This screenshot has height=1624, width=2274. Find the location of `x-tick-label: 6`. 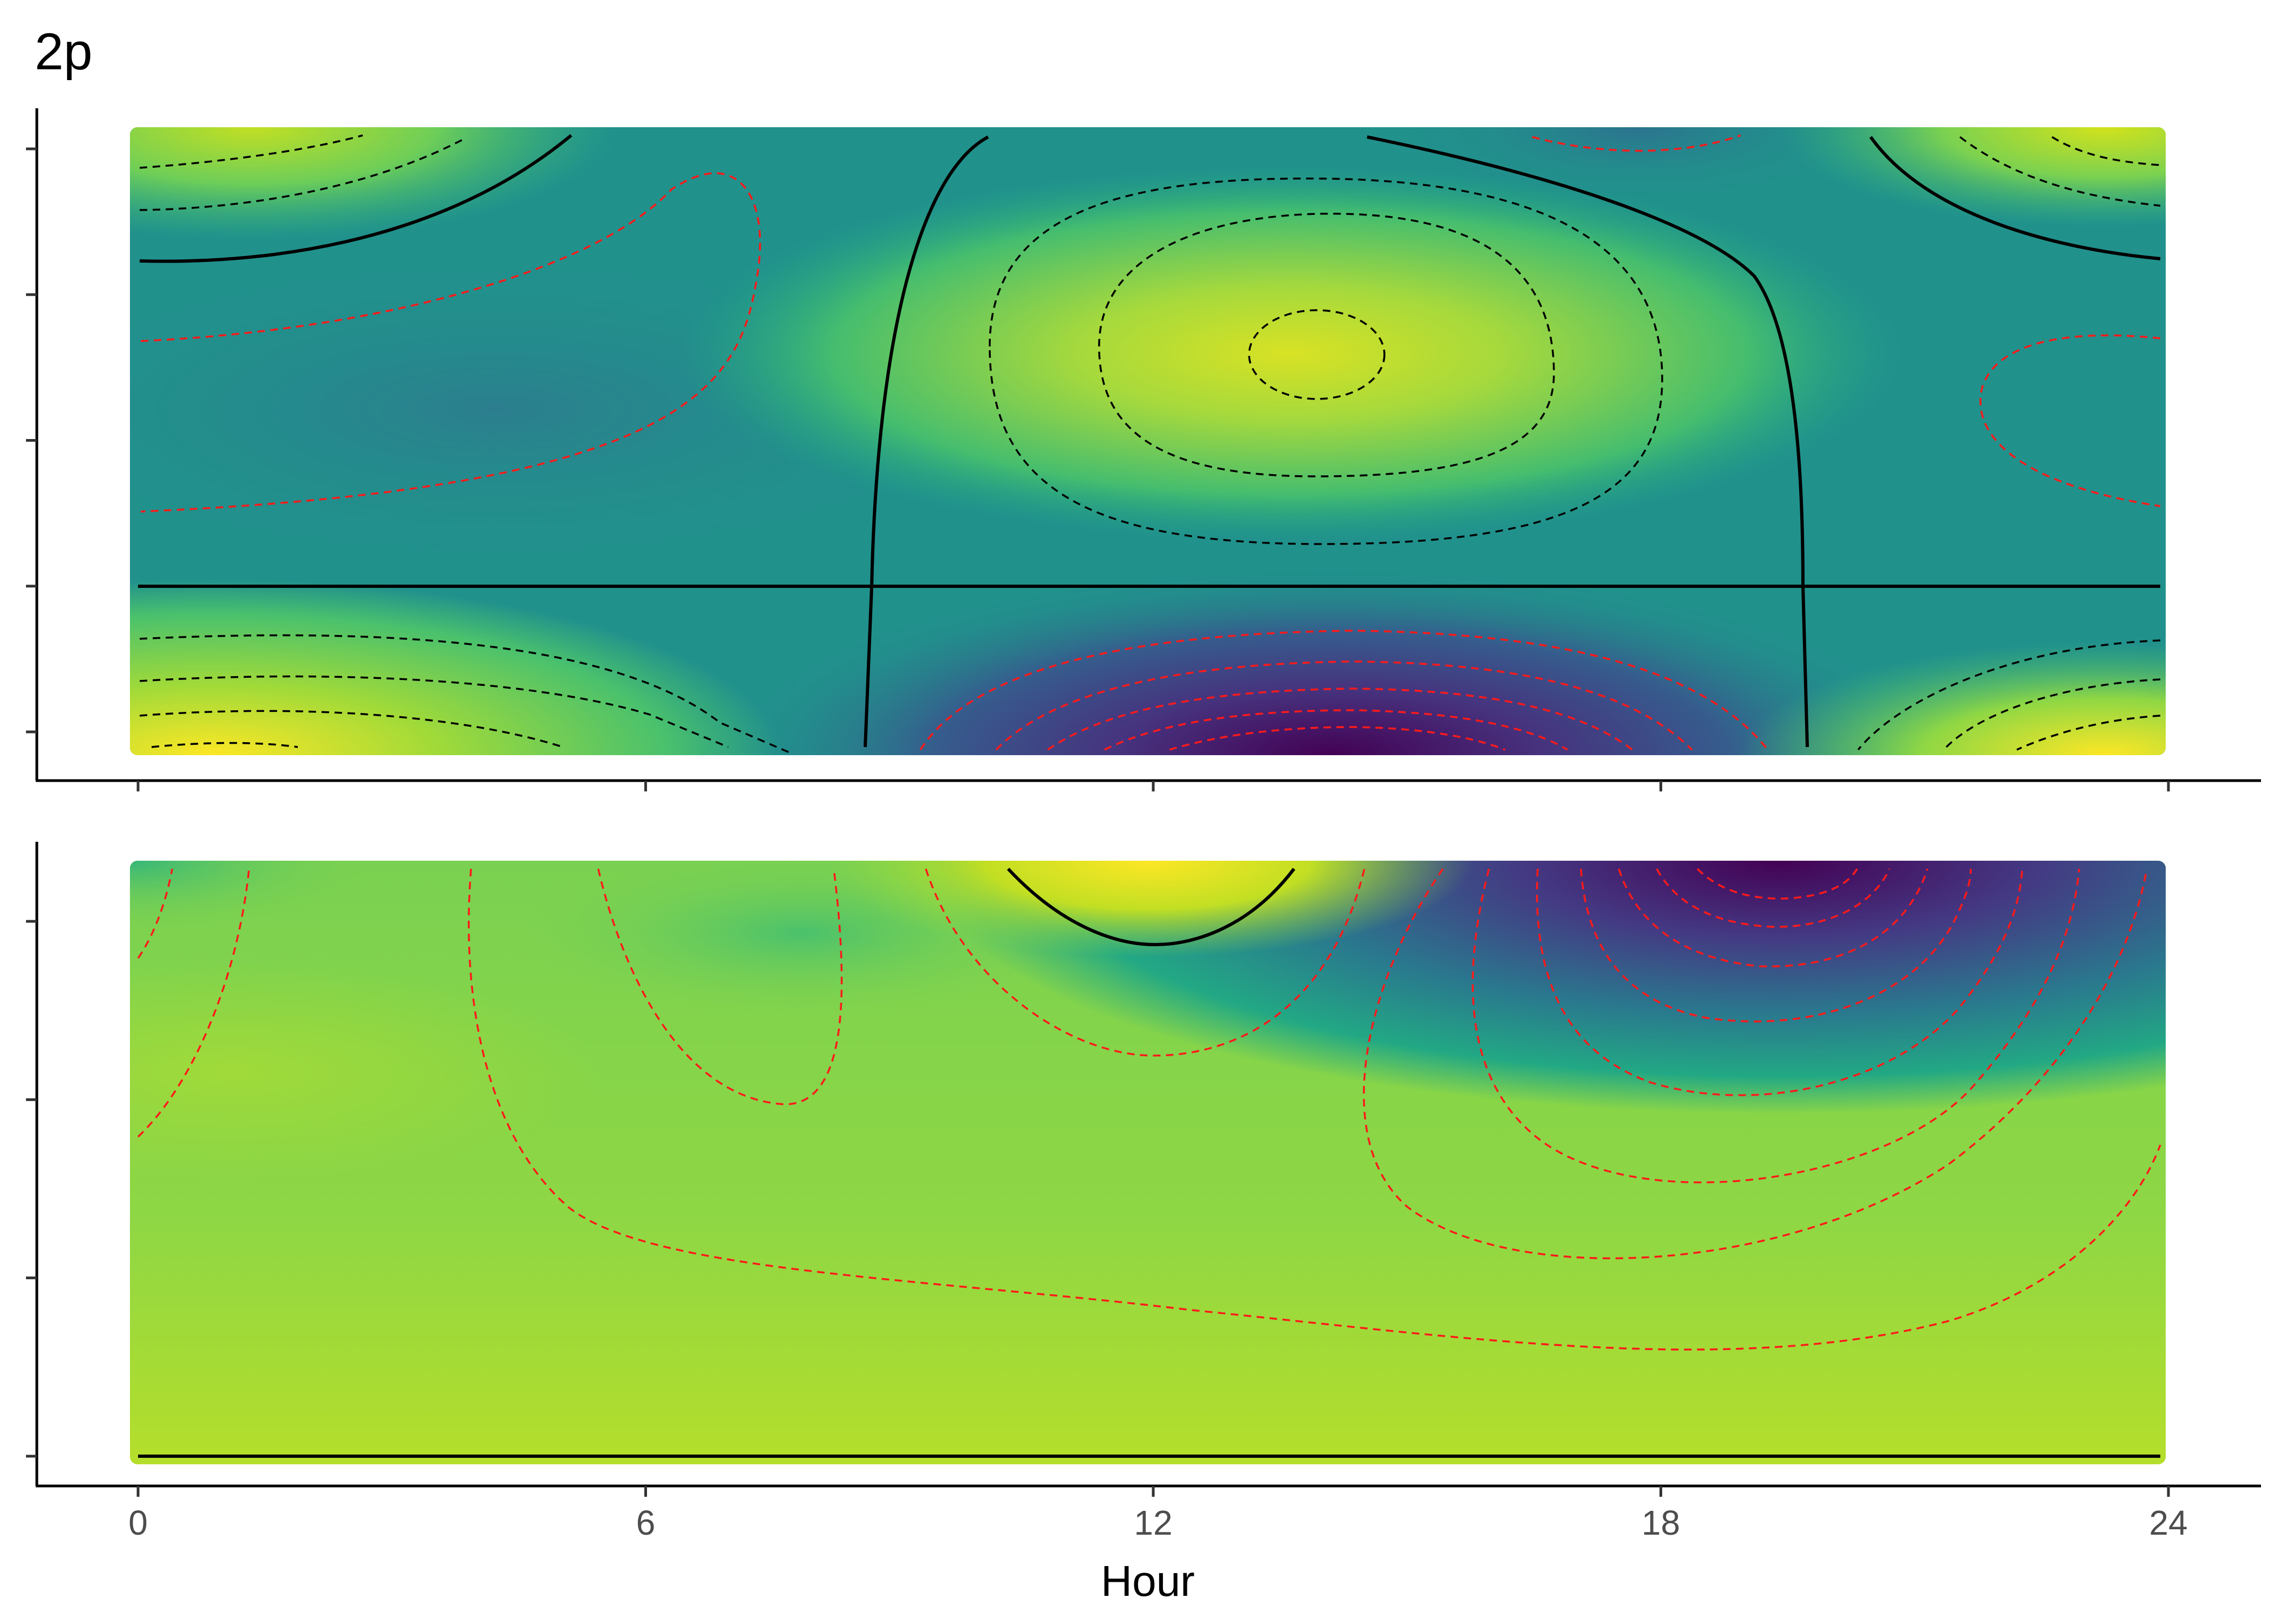

x-tick-label: 6 is located at coordinates (646, 1522).